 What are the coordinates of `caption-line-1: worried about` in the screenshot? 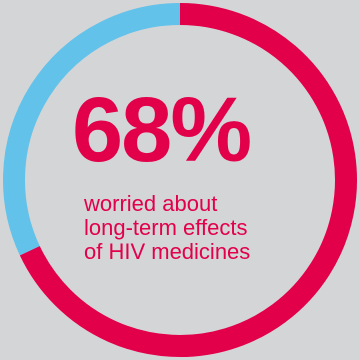 It's located at (151, 203).